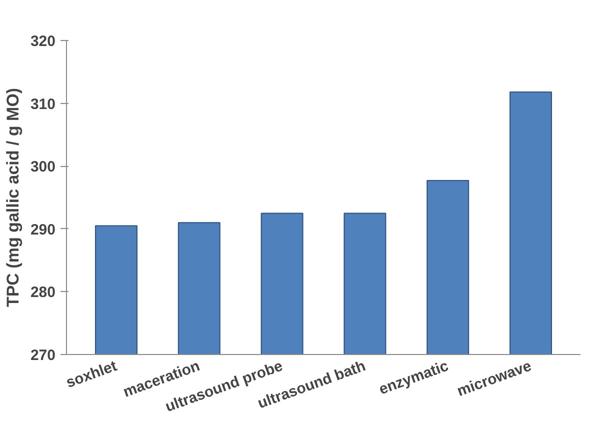 The height and width of the screenshot is (430, 603). What do you see at coordinates (43, 41) in the screenshot?
I see `y-tick-label: 320` at bounding box center [43, 41].